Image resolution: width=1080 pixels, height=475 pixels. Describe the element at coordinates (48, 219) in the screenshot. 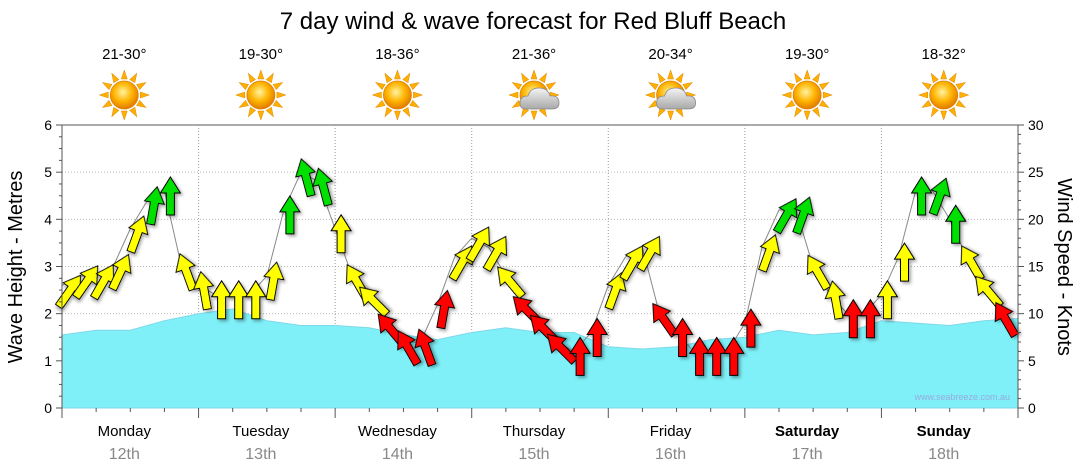

I see `left-tick-label: 4` at that location.